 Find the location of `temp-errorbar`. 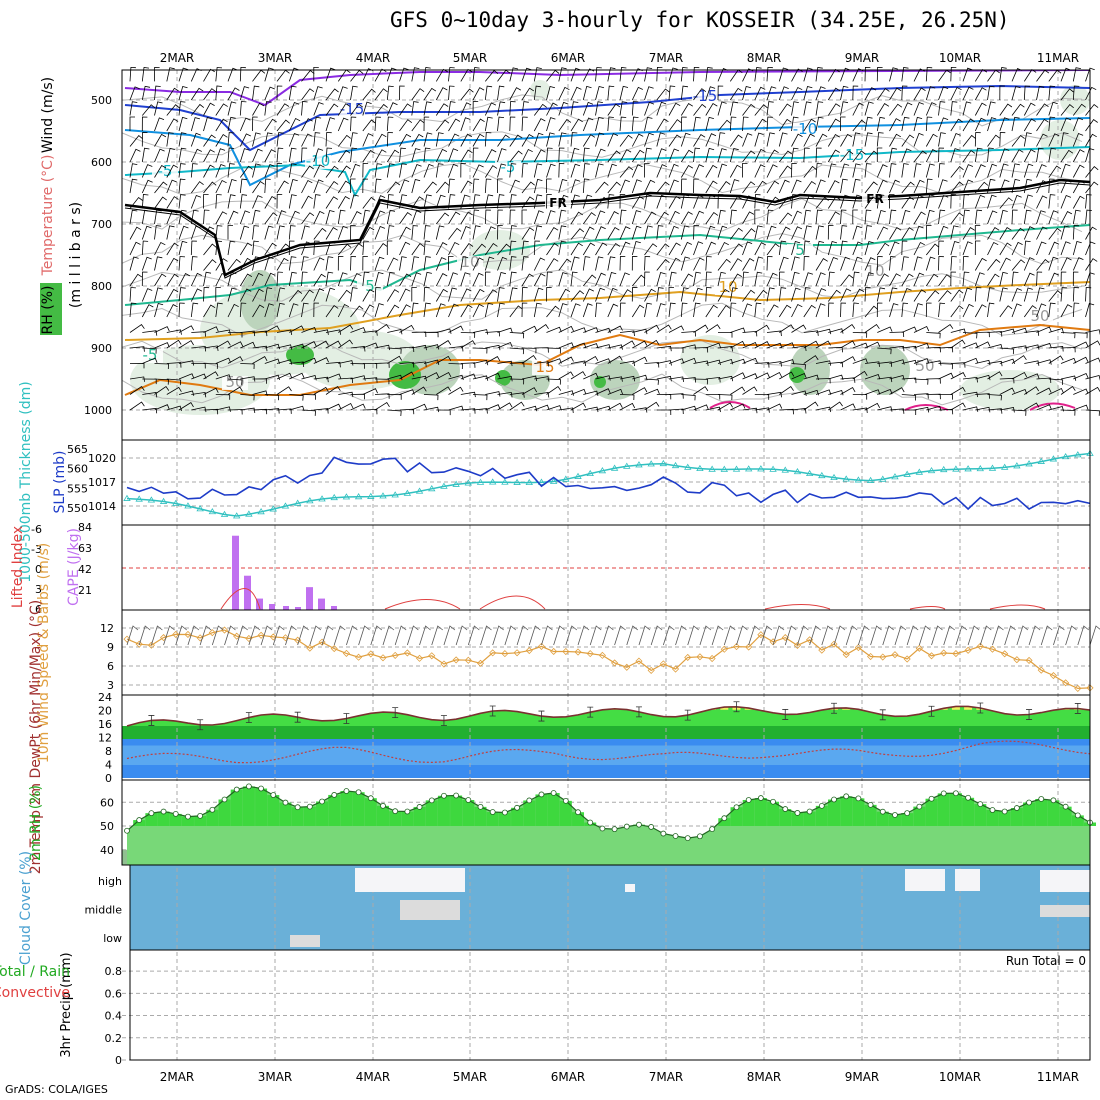

temp-errorbar is located at coordinates (687, 715).